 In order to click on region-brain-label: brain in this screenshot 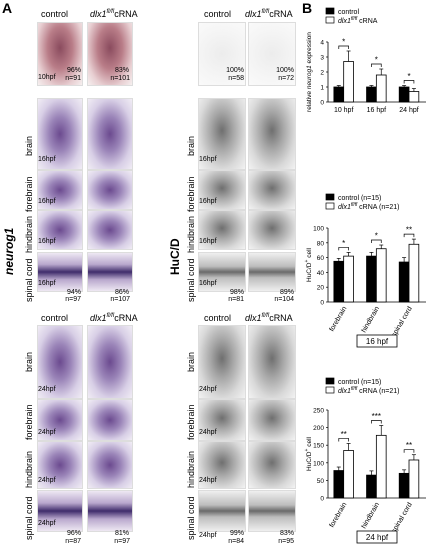, I will do `click(29, 361)`.